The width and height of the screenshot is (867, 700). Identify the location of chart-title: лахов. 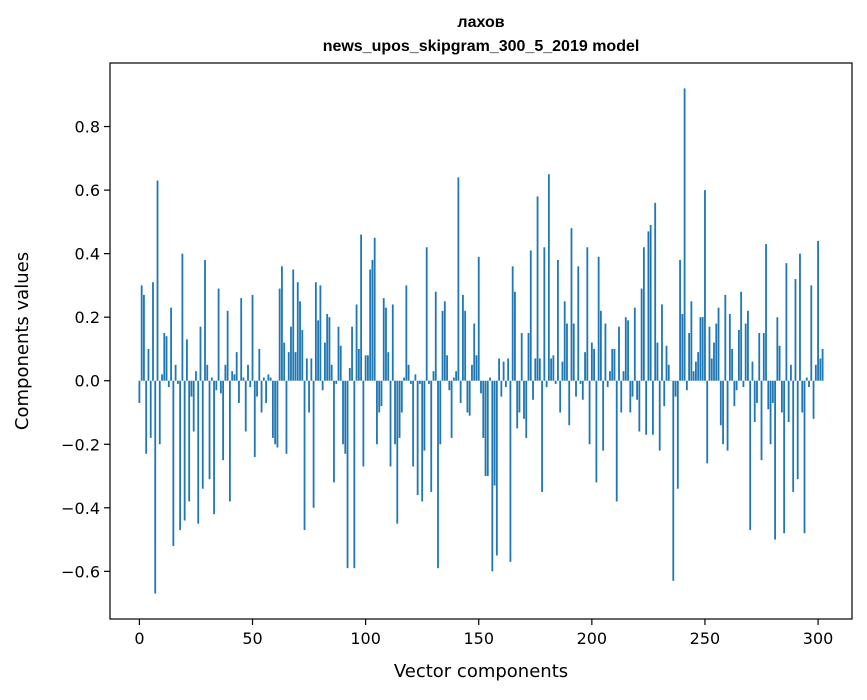
(480, 22).